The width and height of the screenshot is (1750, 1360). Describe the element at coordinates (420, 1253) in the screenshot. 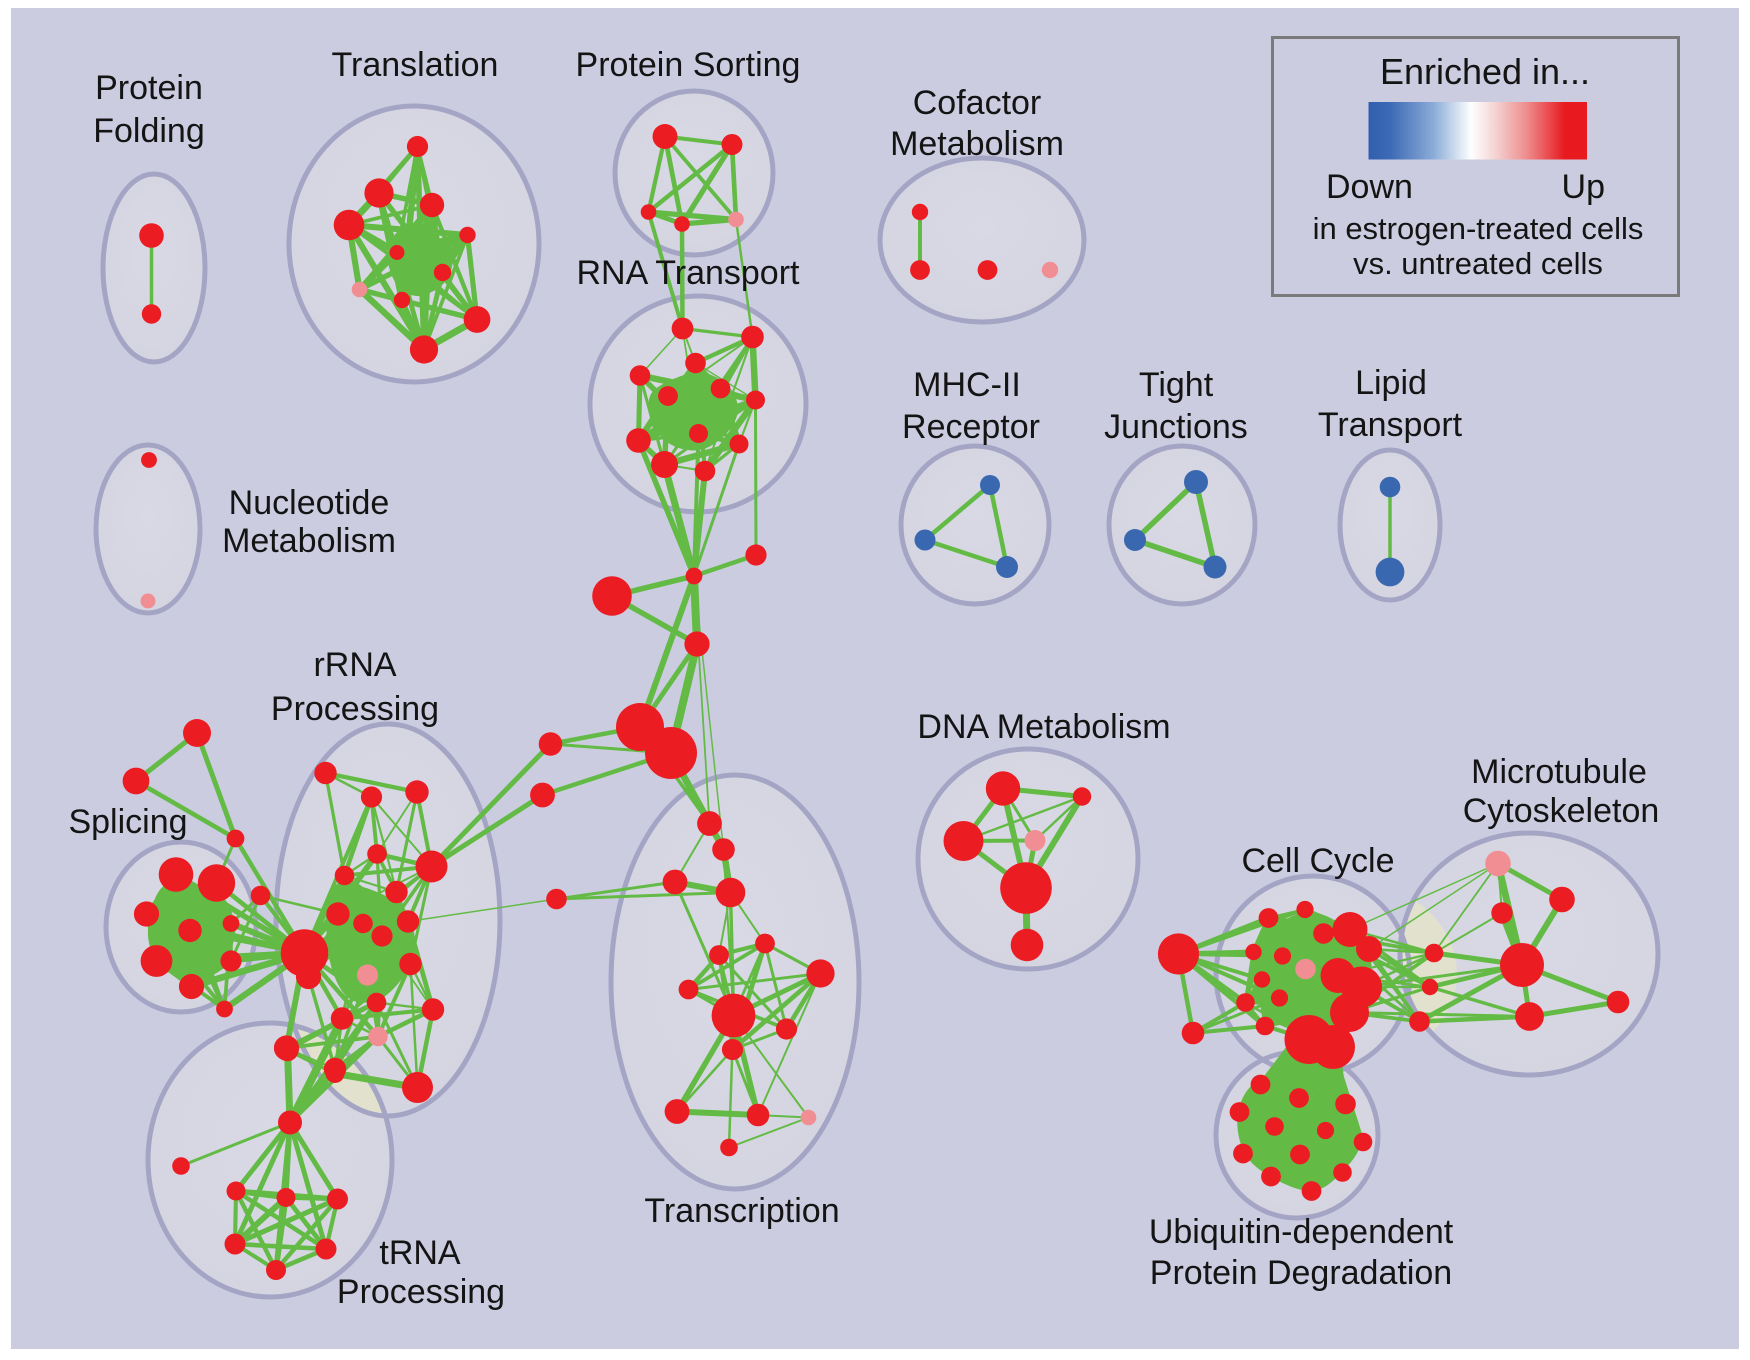

I see `svg-text: tRNA` at that location.